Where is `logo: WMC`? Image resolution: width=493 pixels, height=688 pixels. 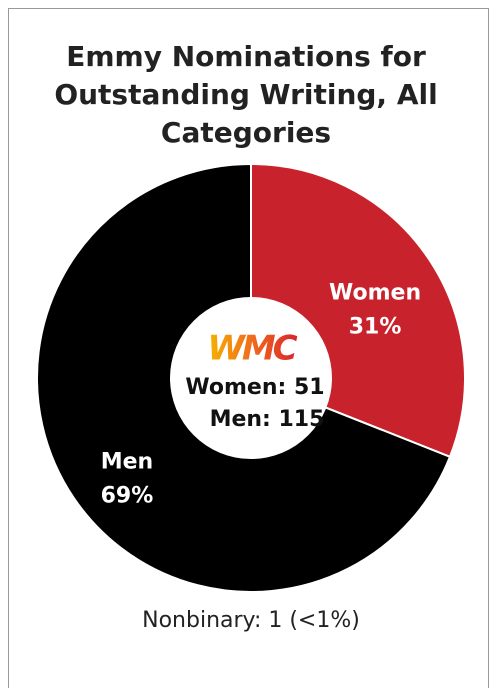
logo: WMC is located at coordinates (252, 349).